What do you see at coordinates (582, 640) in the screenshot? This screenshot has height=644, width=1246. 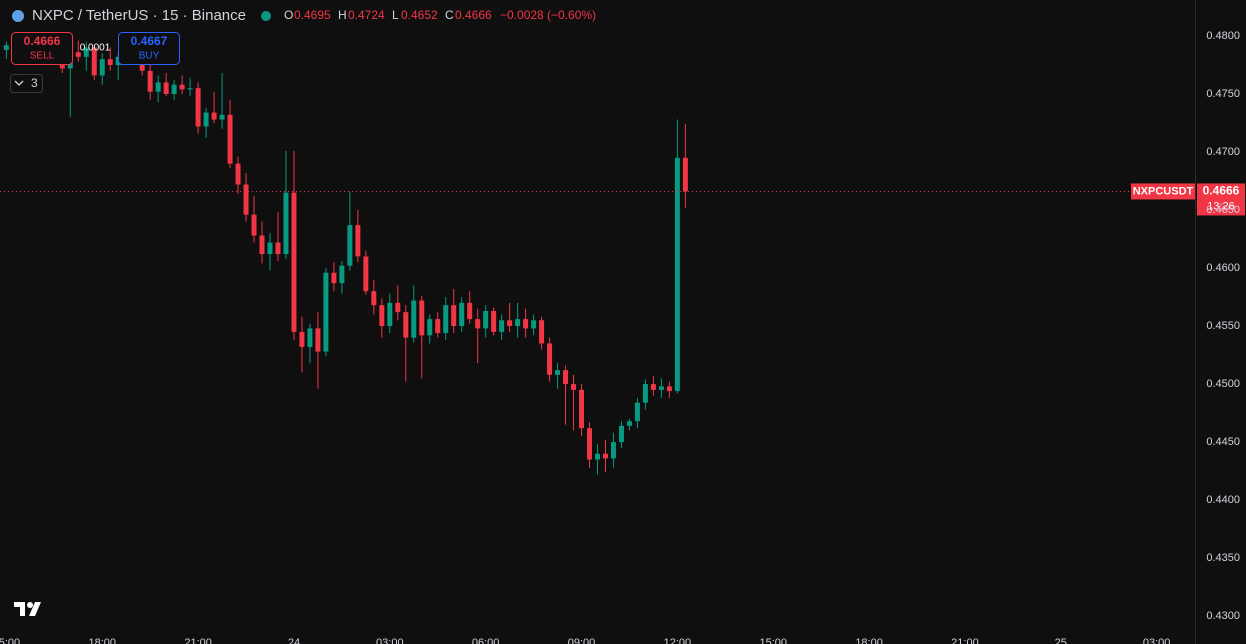 I see `x-tick-label: 09:00` at bounding box center [582, 640].